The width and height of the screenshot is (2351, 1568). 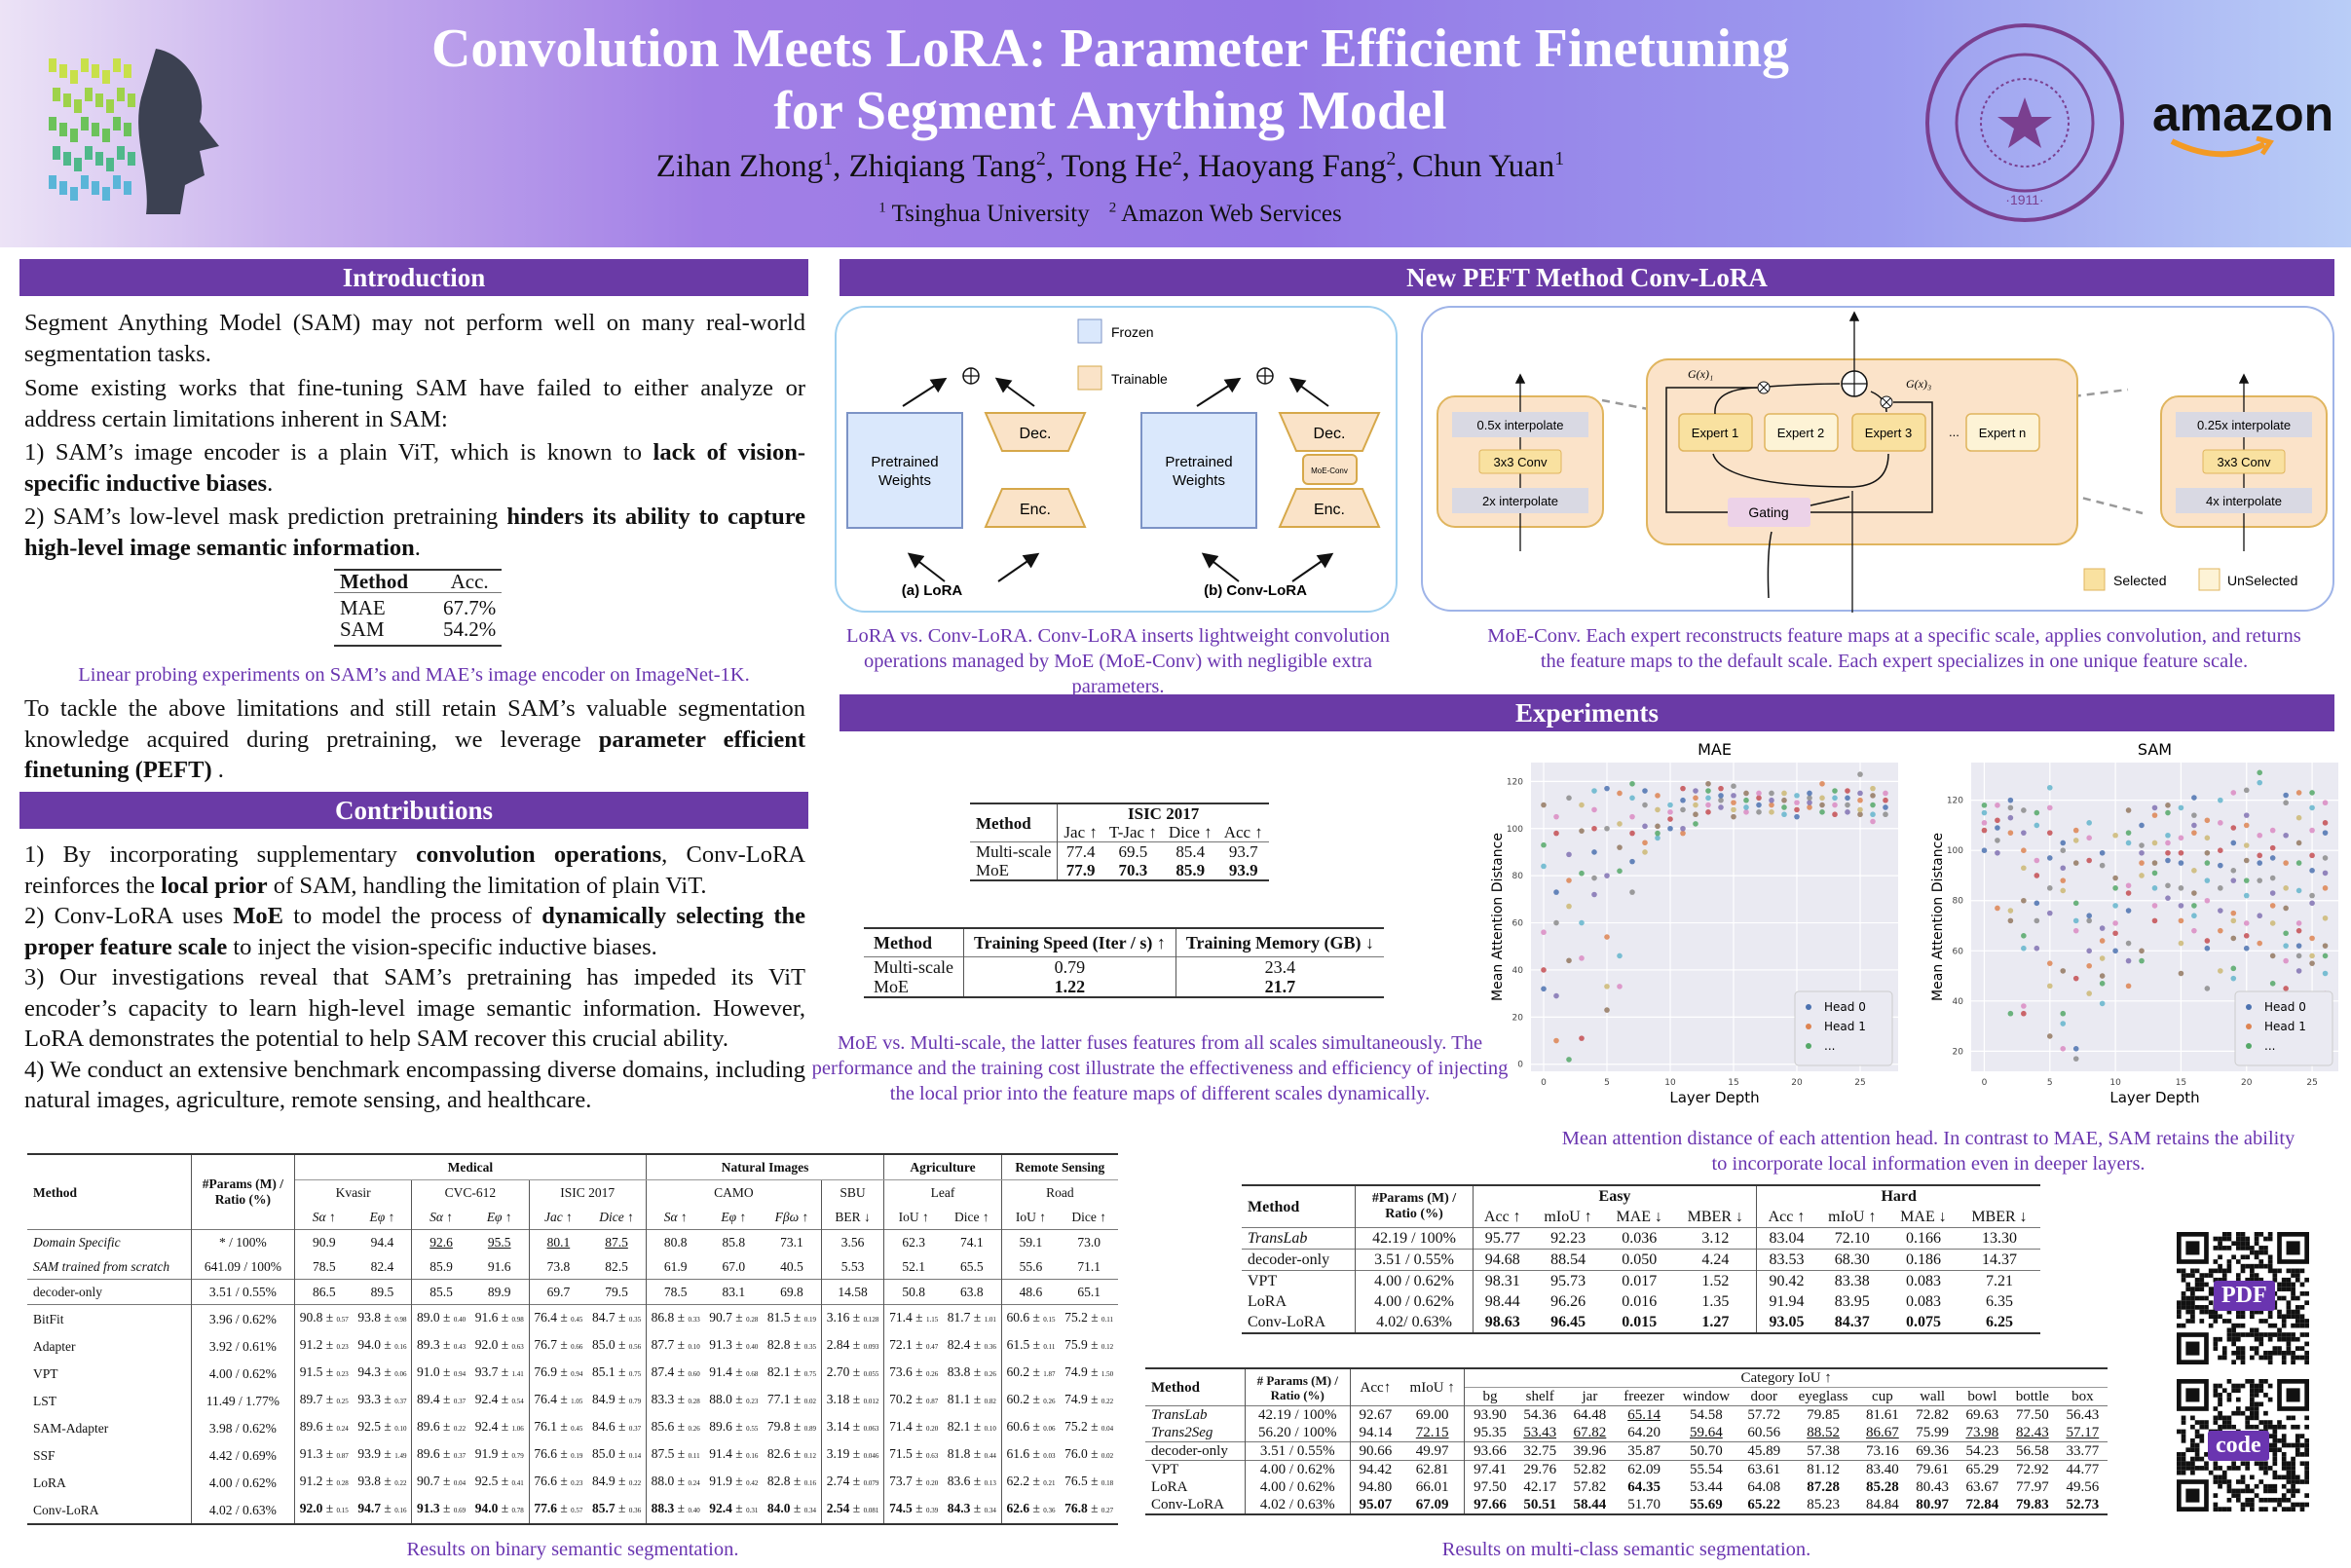 What do you see at coordinates (1518, 1018) in the screenshot?
I see `y-tick-label: 20` at bounding box center [1518, 1018].